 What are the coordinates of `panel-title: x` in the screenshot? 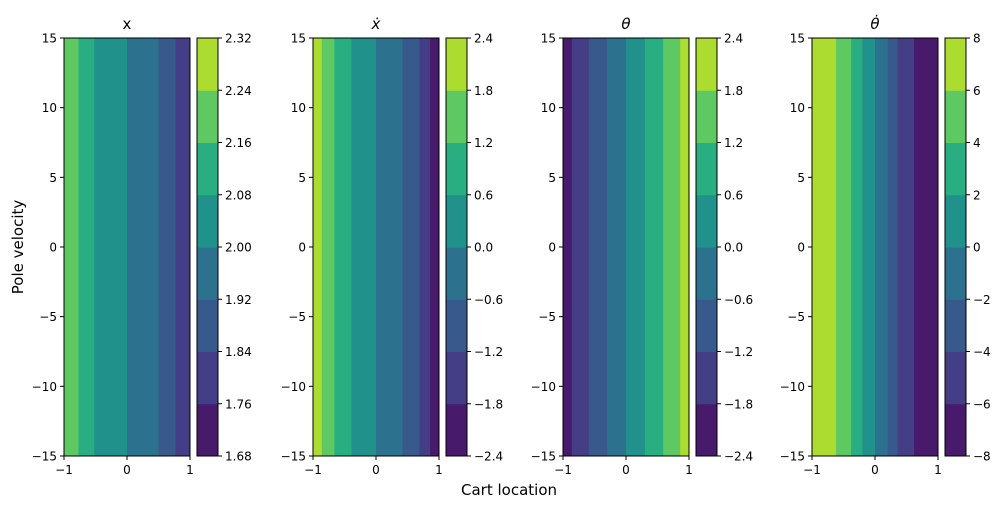 It's located at (127, 24).